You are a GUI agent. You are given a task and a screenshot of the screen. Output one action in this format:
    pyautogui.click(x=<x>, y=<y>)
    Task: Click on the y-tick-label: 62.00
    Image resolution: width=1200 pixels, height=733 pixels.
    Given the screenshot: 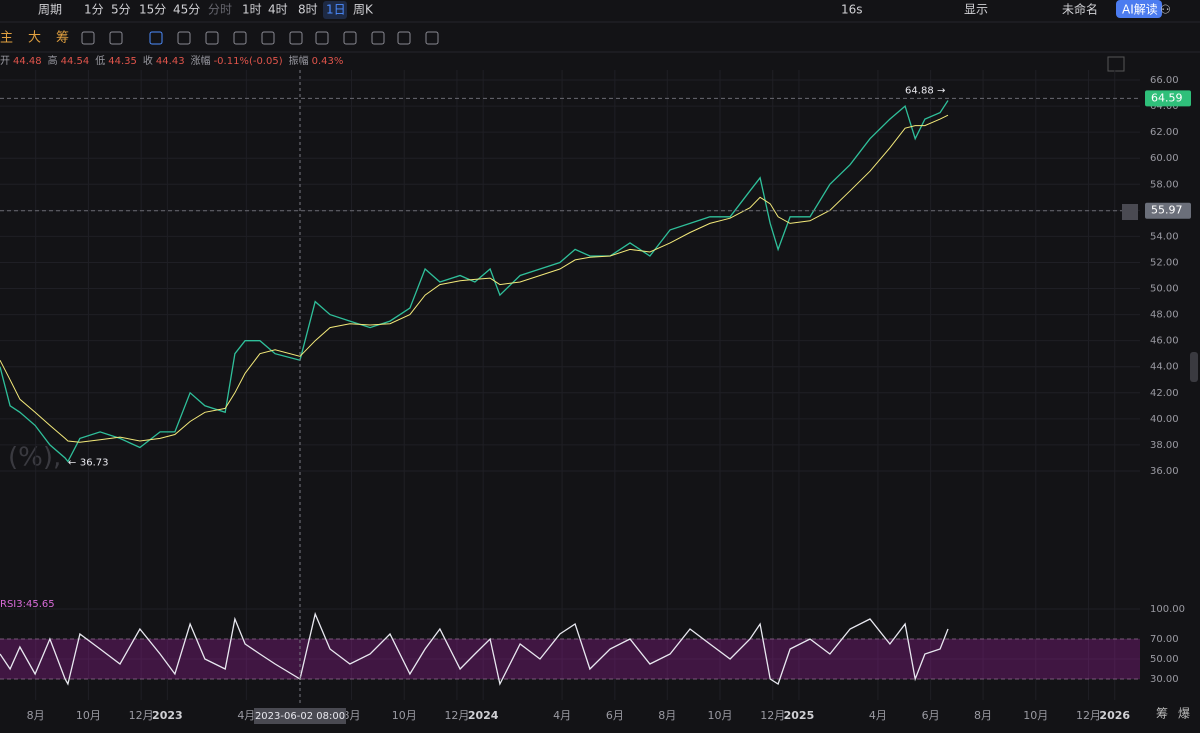 What is the action you would take?
    pyautogui.click(x=1164, y=132)
    